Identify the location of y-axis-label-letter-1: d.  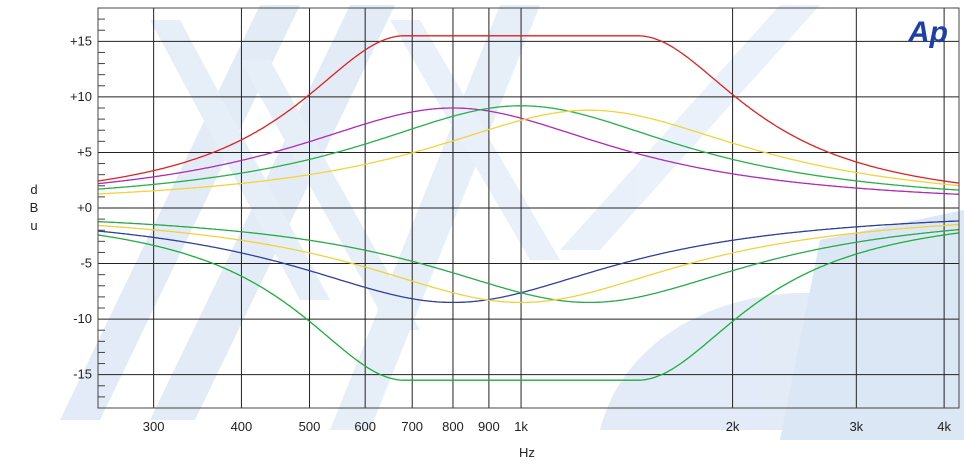
(33, 189).